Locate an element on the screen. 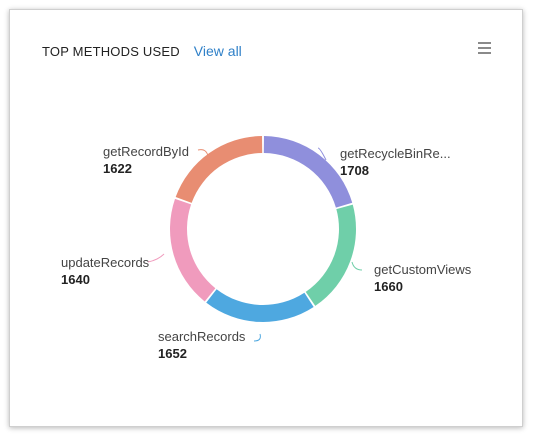 This screenshot has width=534, height=437. donut-slice-getrecyclebinre is located at coordinates (308, 172).